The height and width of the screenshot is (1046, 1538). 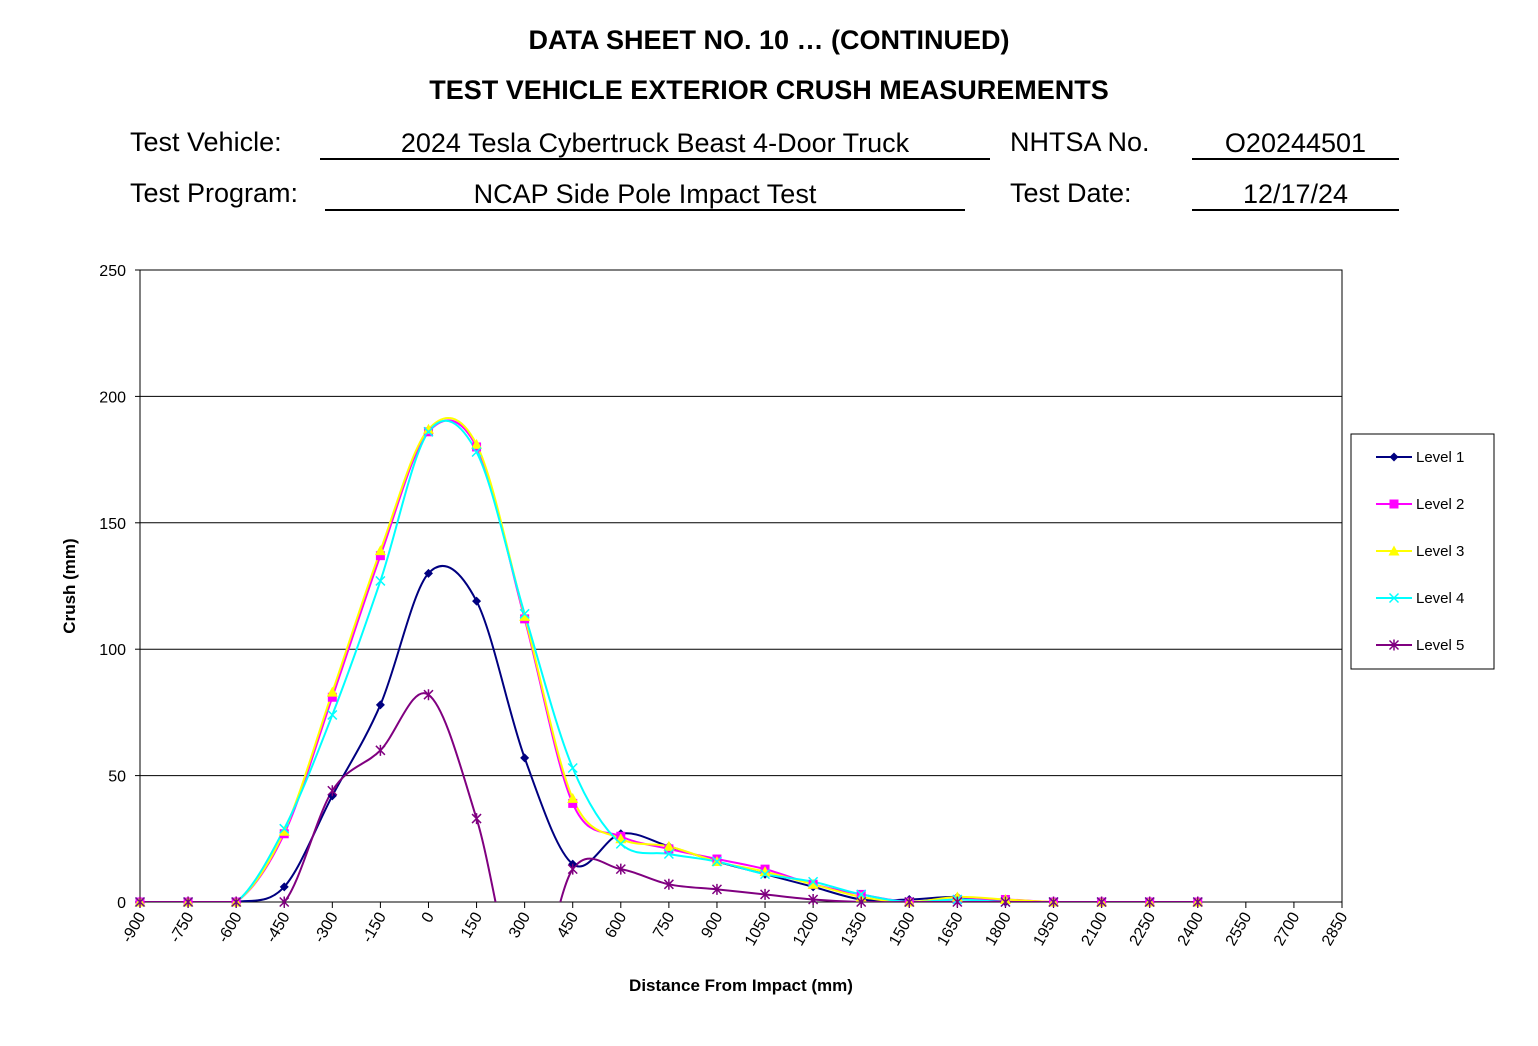 I want to click on x-tick-label: 2550, so click(x=1239, y=928).